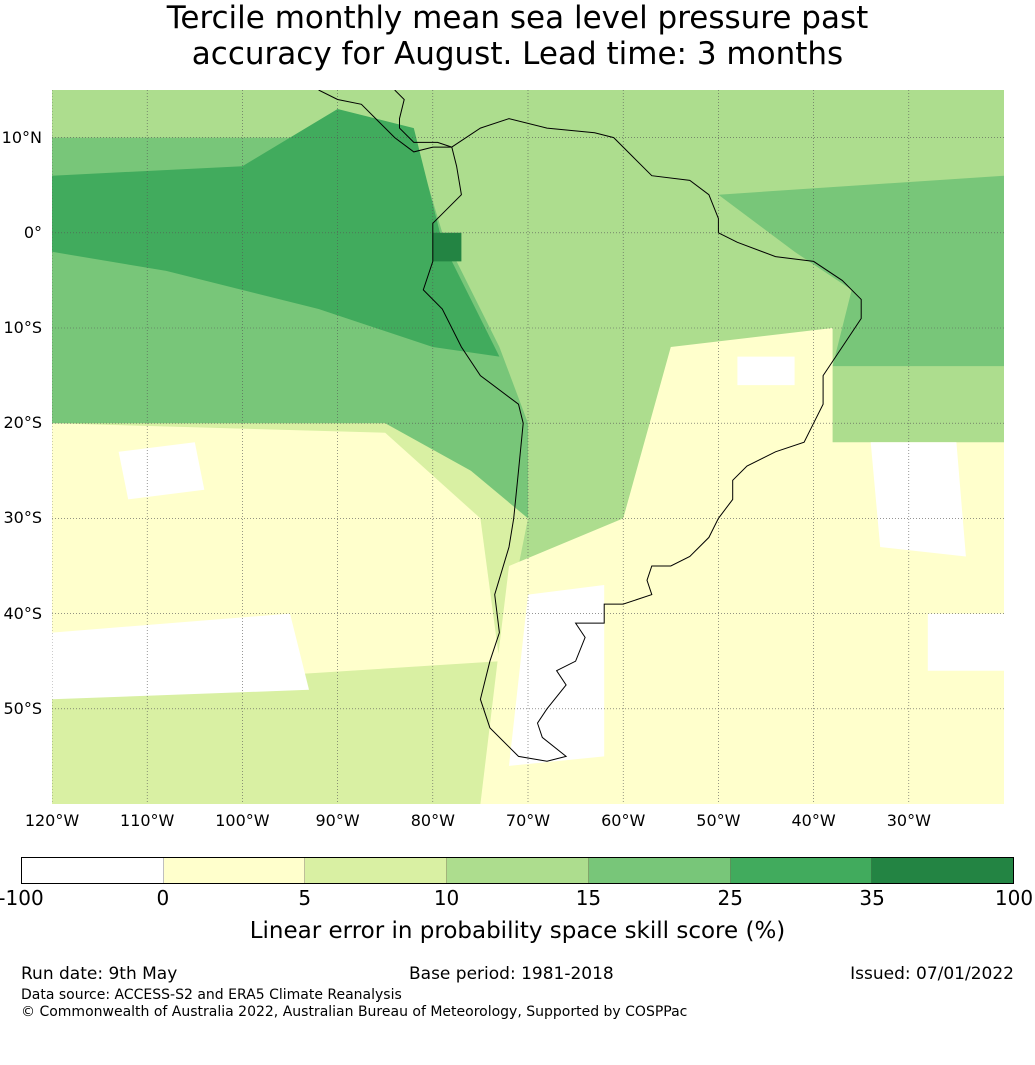 The image size is (1035, 1065). Describe the element at coordinates (588, 898) in the screenshot. I see `colorbar-tick-label: 15` at that location.